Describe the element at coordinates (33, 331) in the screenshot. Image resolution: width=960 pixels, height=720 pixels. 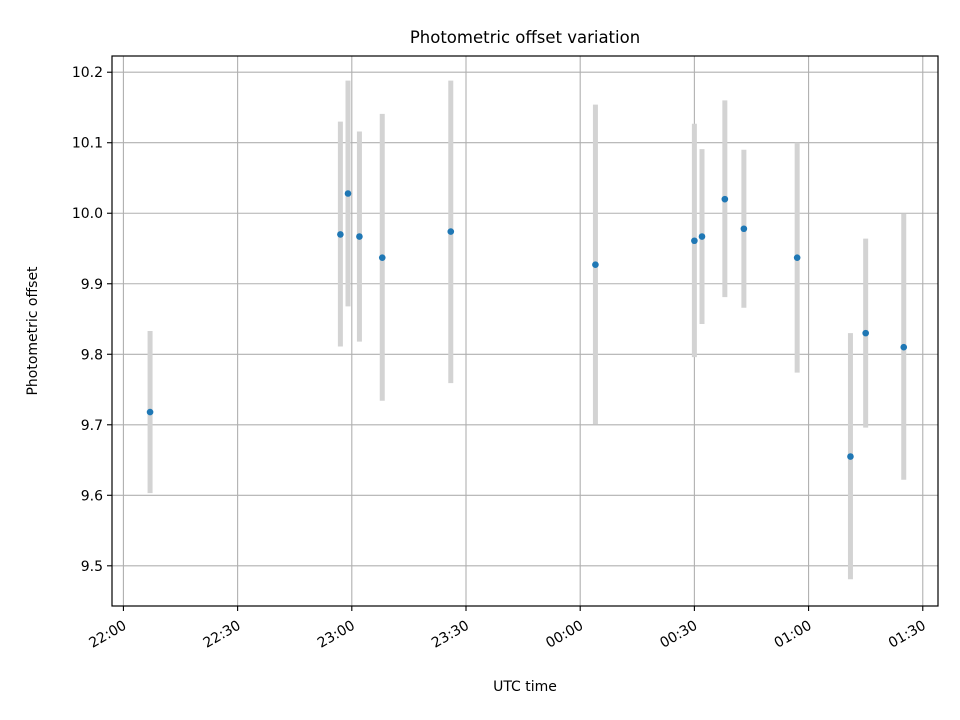
I see `y-axis-label: Photometric offset` at that location.